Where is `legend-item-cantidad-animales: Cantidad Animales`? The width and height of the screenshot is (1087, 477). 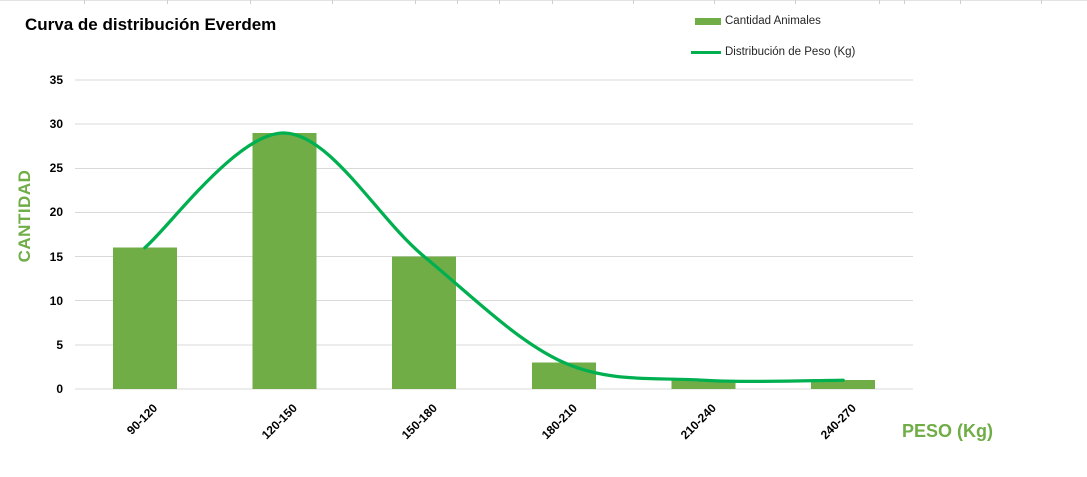
legend-item-cantidad-animales: Cantidad Animales is located at coordinates (758, 21).